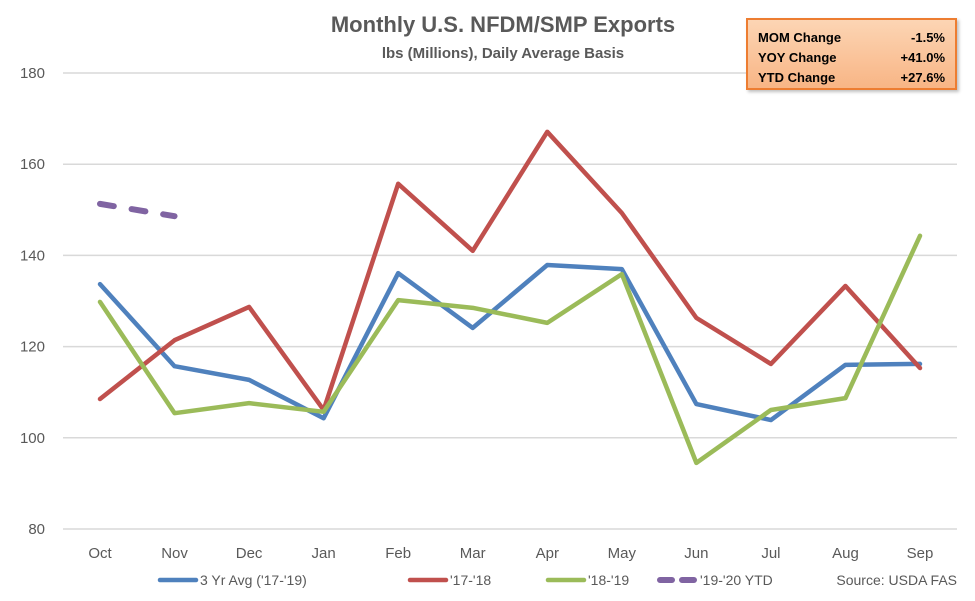 This screenshot has height=601, width=975. What do you see at coordinates (398, 553) in the screenshot?
I see `x-tick-label: Feb` at bounding box center [398, 553].